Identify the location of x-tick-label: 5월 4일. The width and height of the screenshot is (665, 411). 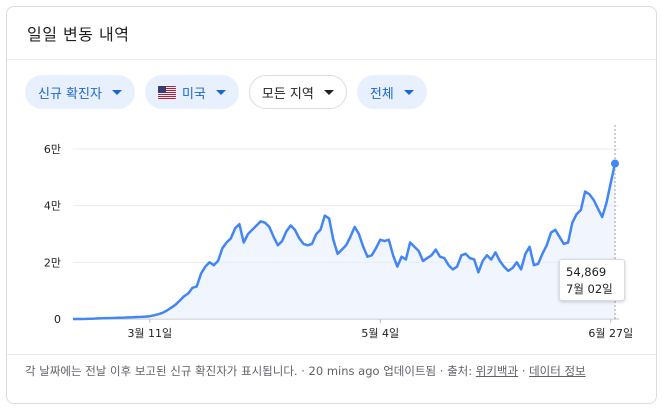
(380, 333).